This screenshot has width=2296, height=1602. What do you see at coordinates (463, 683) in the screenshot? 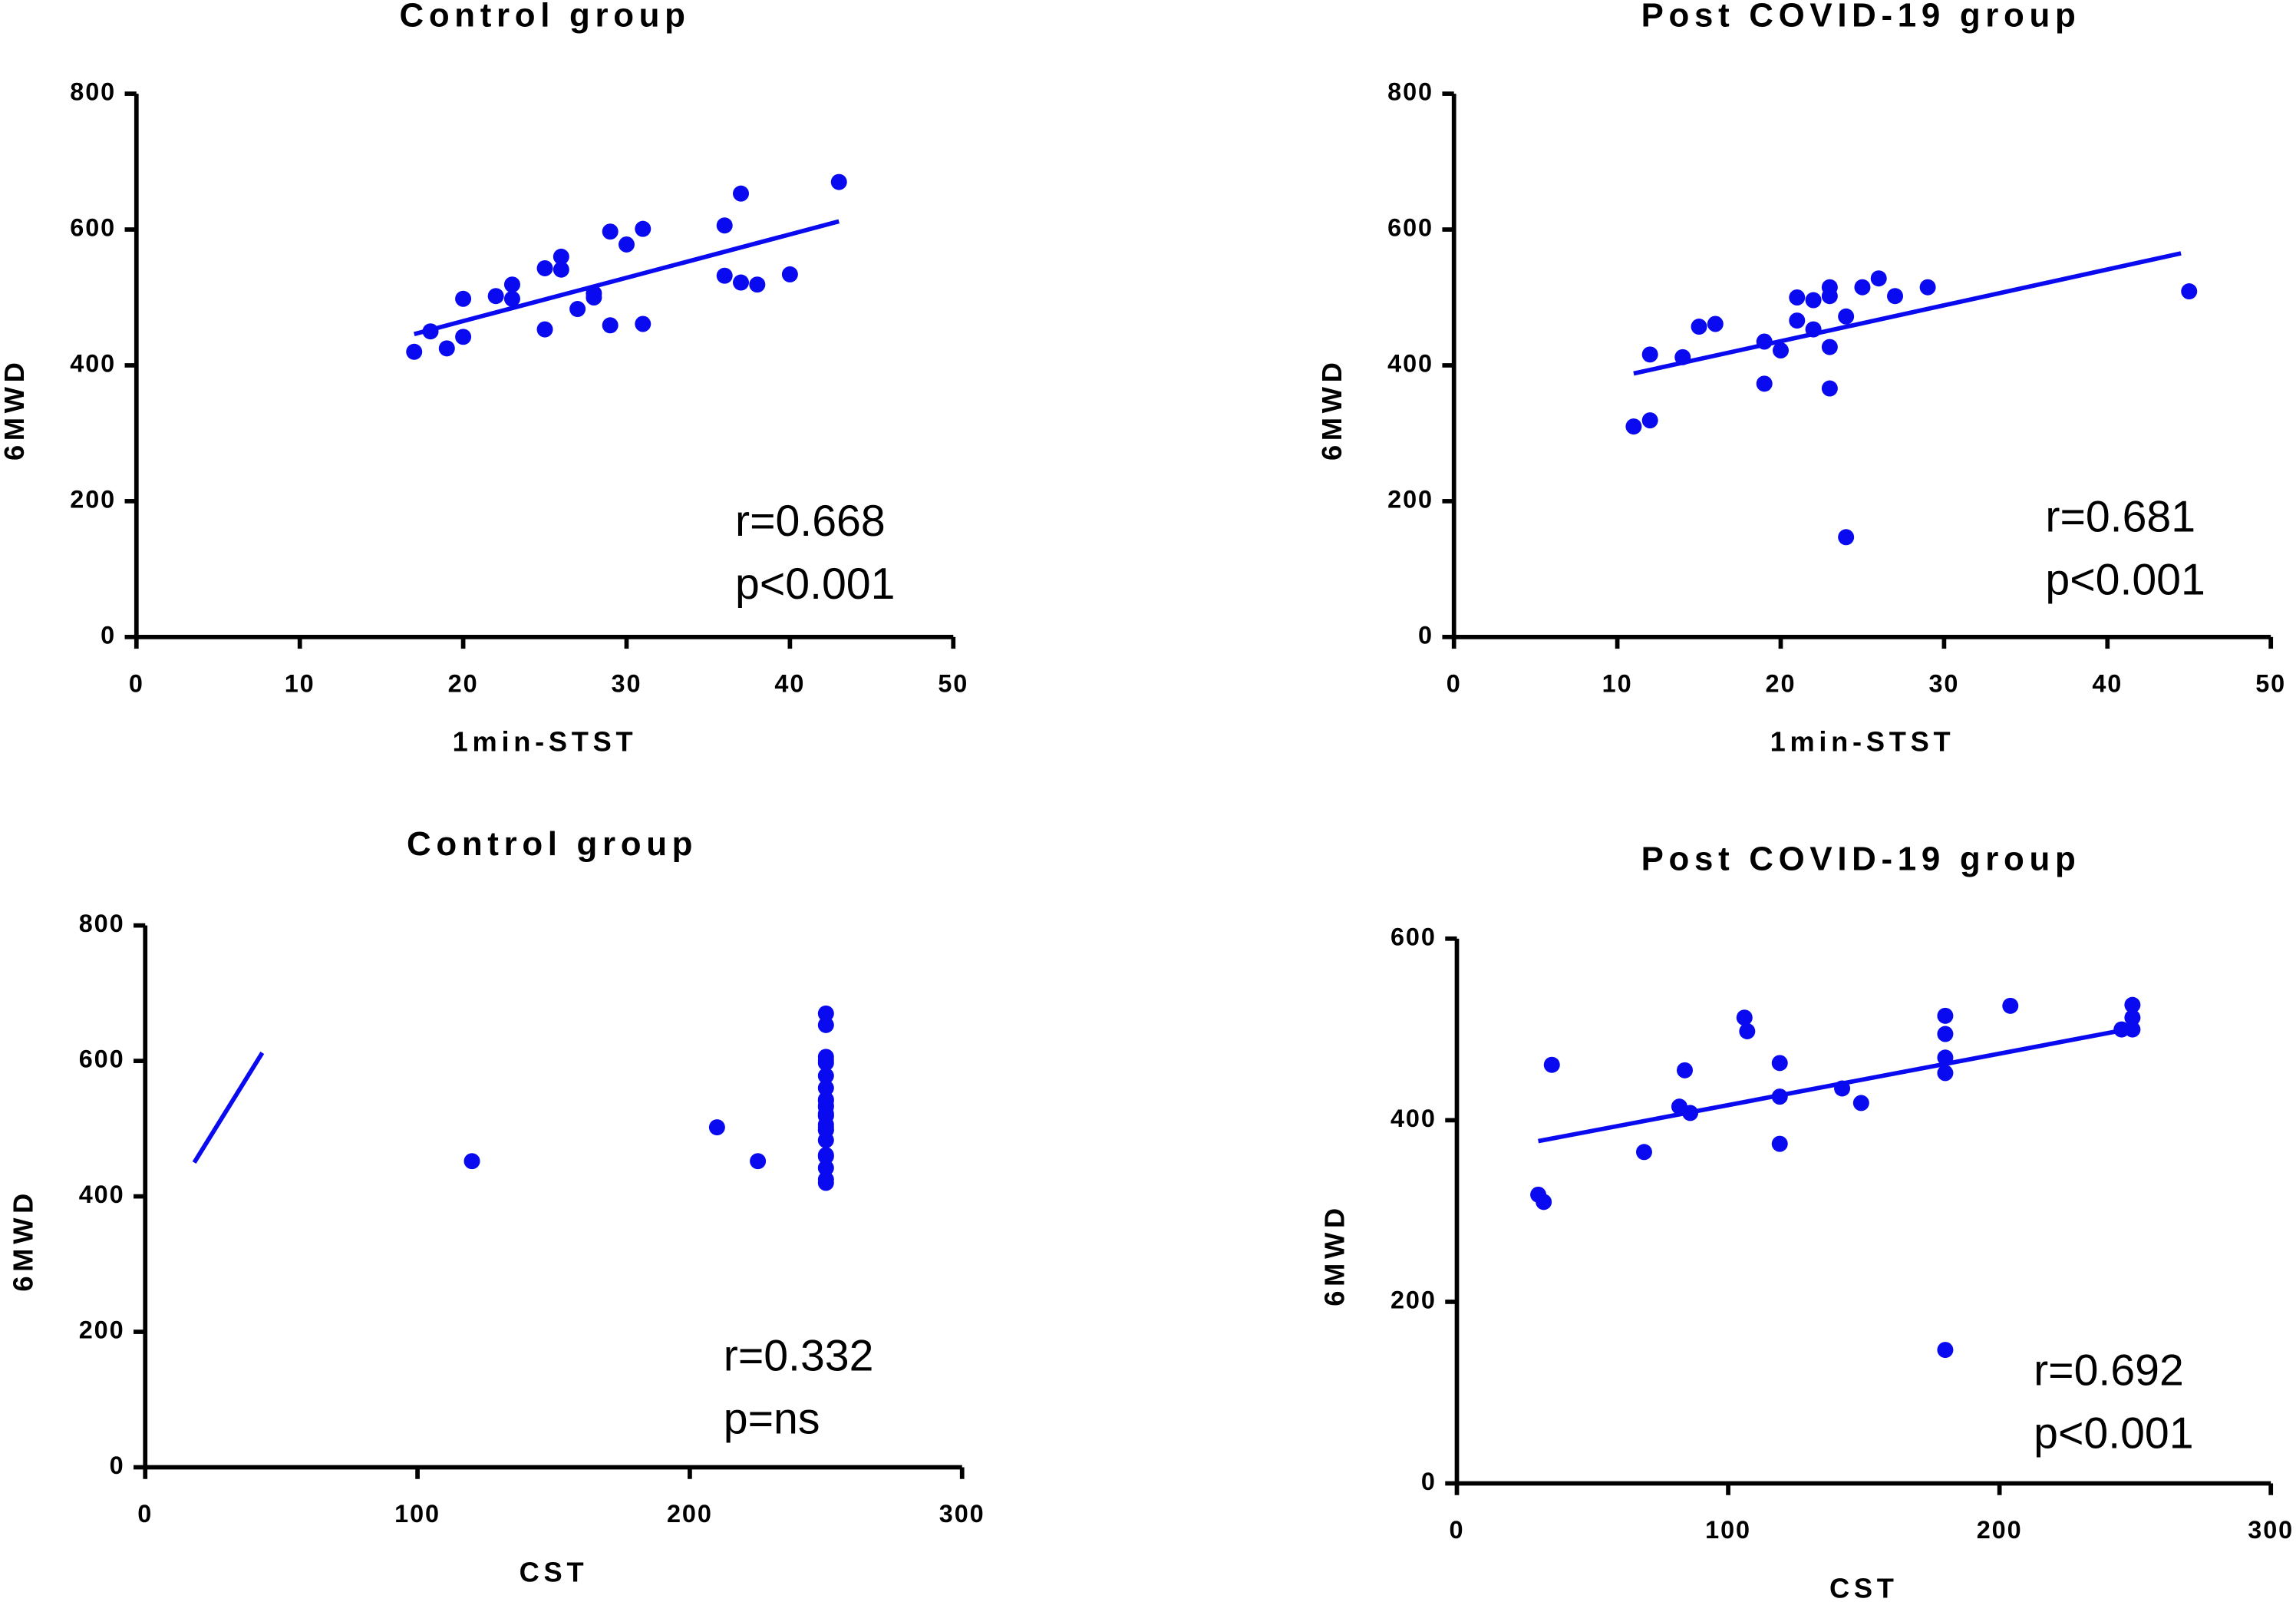
I see `x-tick-label: 20` at bounding box center [463, 683].